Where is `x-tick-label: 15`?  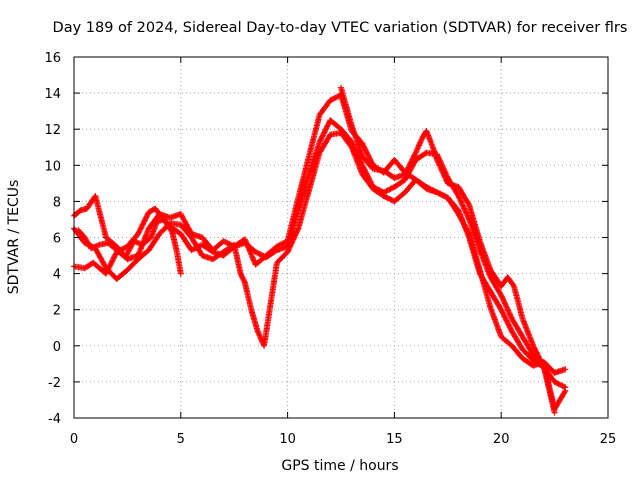
x-tick-label: 15 is located at coordinates (394, 439).